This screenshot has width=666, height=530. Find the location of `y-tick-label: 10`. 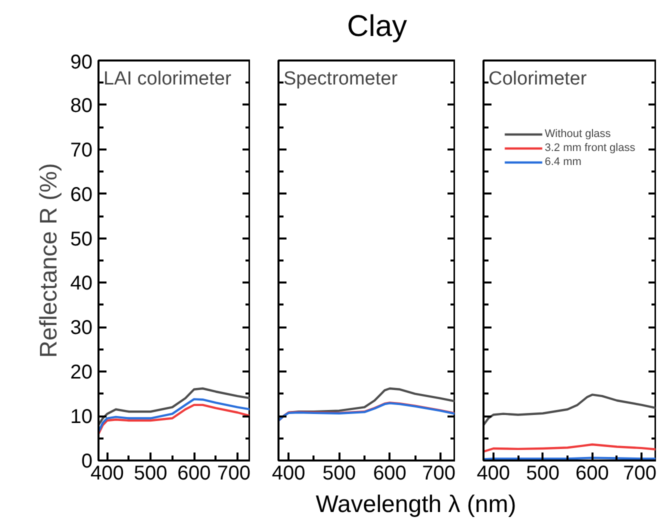

y-tick-label: 10 is located at coordinates (81, 417).